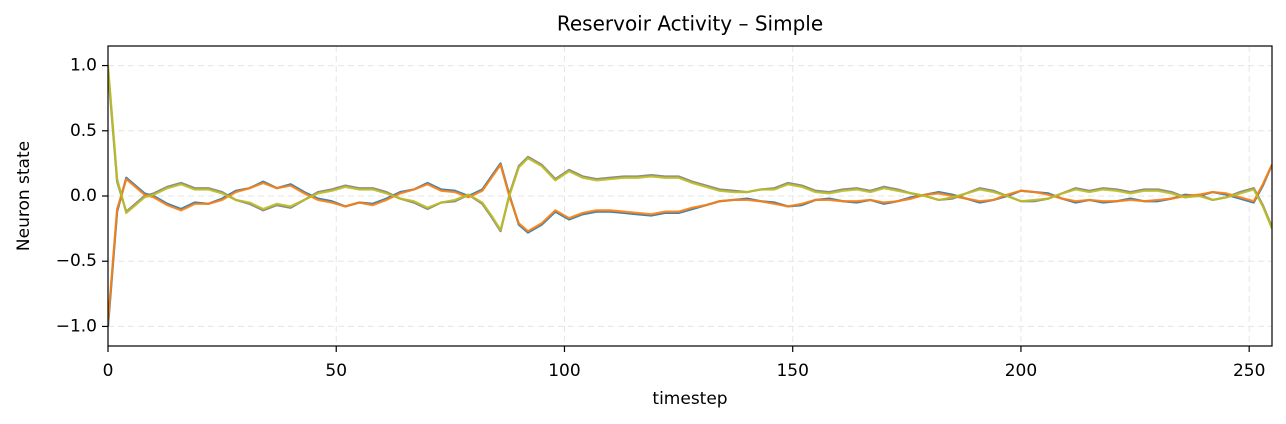 This screenshot has width=1286, height=424. What do you see at coordinates (690, 24) in the screenshot?
I see `chart-title: Reservoir Activity – Simple` at bounding box center [690, 24].